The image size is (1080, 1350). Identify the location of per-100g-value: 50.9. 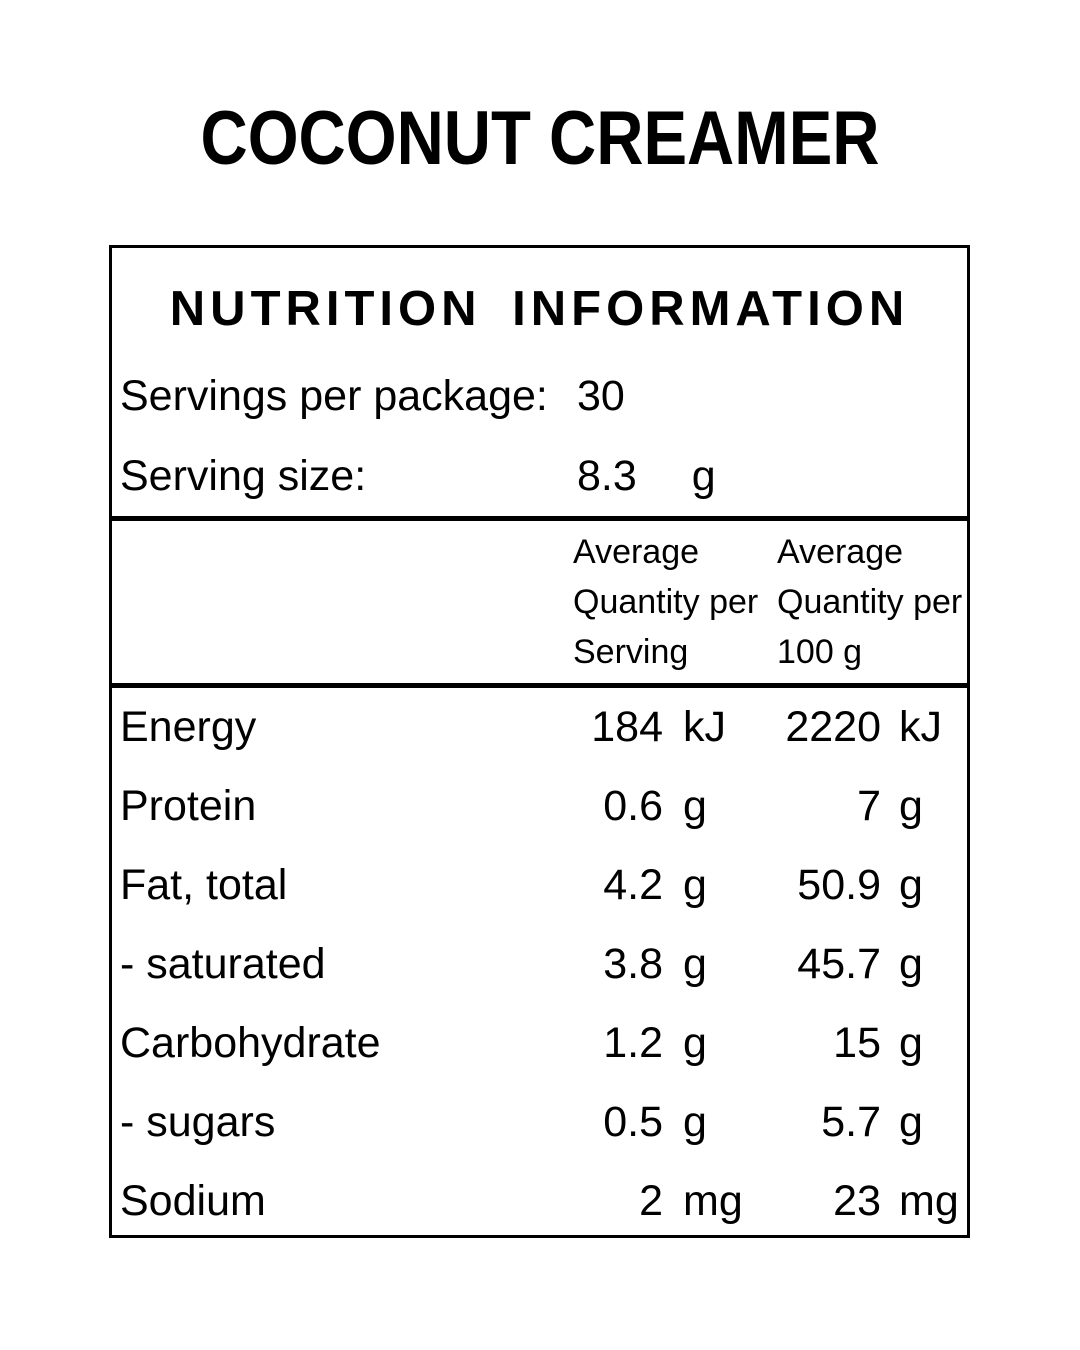
(839, 885).